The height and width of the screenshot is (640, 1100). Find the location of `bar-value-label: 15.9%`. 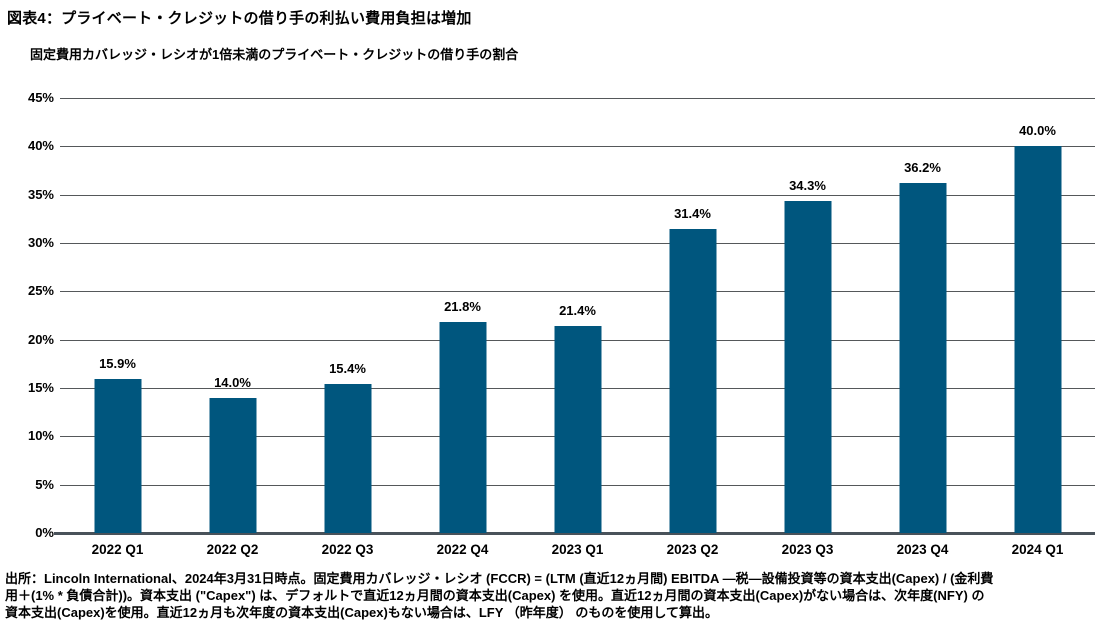

bar-value-label: 15.9% is located at coordinates (117, 364).